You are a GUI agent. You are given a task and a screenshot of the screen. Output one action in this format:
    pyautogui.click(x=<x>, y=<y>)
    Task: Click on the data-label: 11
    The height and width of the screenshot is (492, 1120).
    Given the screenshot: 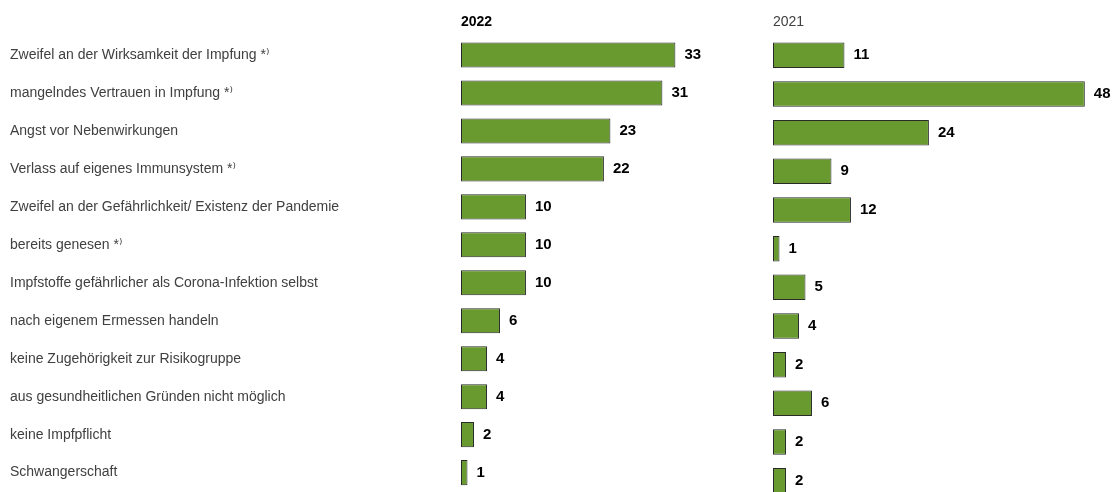 What is the action you would take?
    pyautogui.click(x=861, y=54)
    